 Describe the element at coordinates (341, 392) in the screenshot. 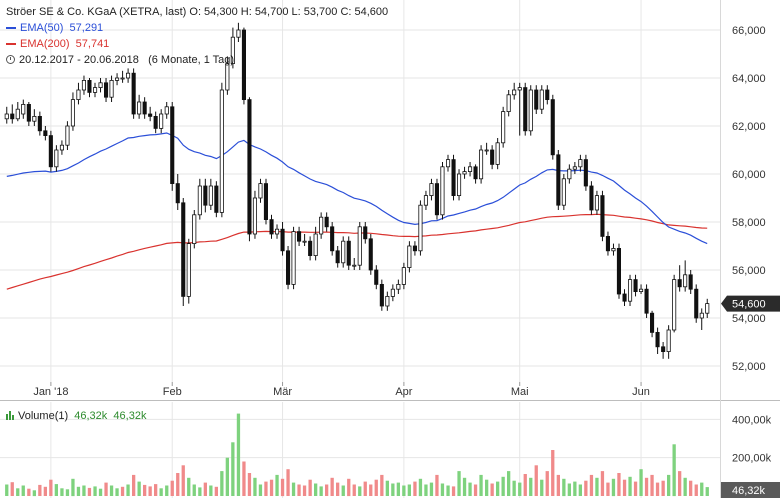

I see `time-axis: Jan '18 Feb Mär Apr Mai Jun` at that location.